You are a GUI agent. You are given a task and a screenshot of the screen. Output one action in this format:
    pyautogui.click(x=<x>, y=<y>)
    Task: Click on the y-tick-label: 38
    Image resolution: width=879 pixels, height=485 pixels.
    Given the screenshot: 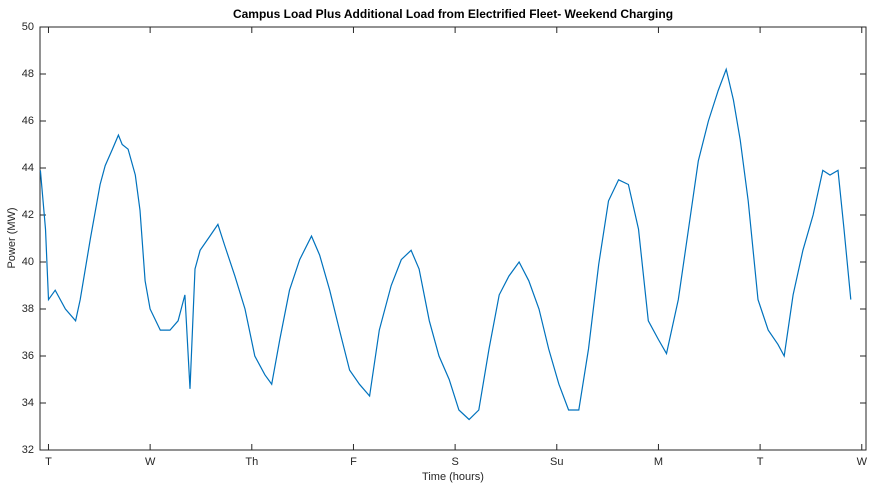 What is the action you would take?
    pyautogui.click(x=28, y=309)
    